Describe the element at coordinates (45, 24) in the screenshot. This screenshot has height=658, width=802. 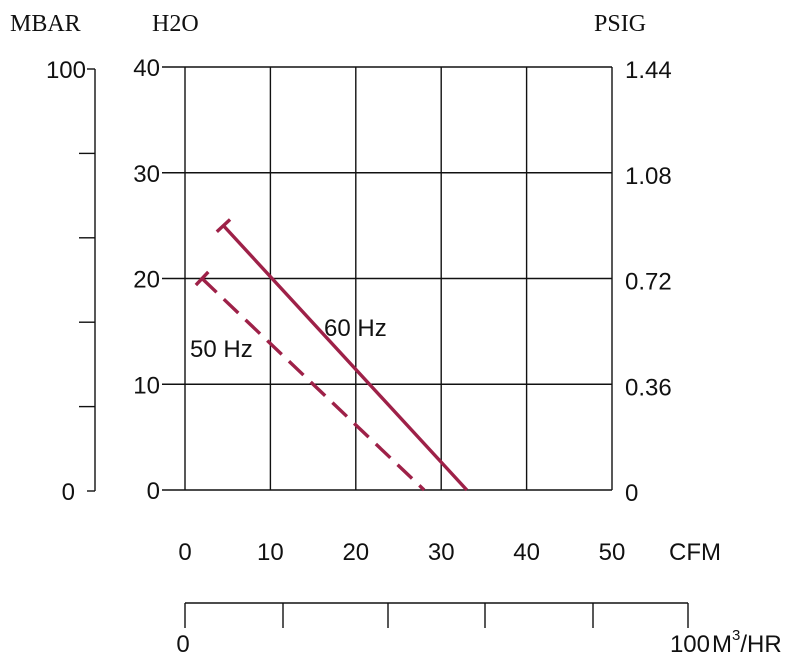
I see `mbar-unit-label: MBAR` at that location.